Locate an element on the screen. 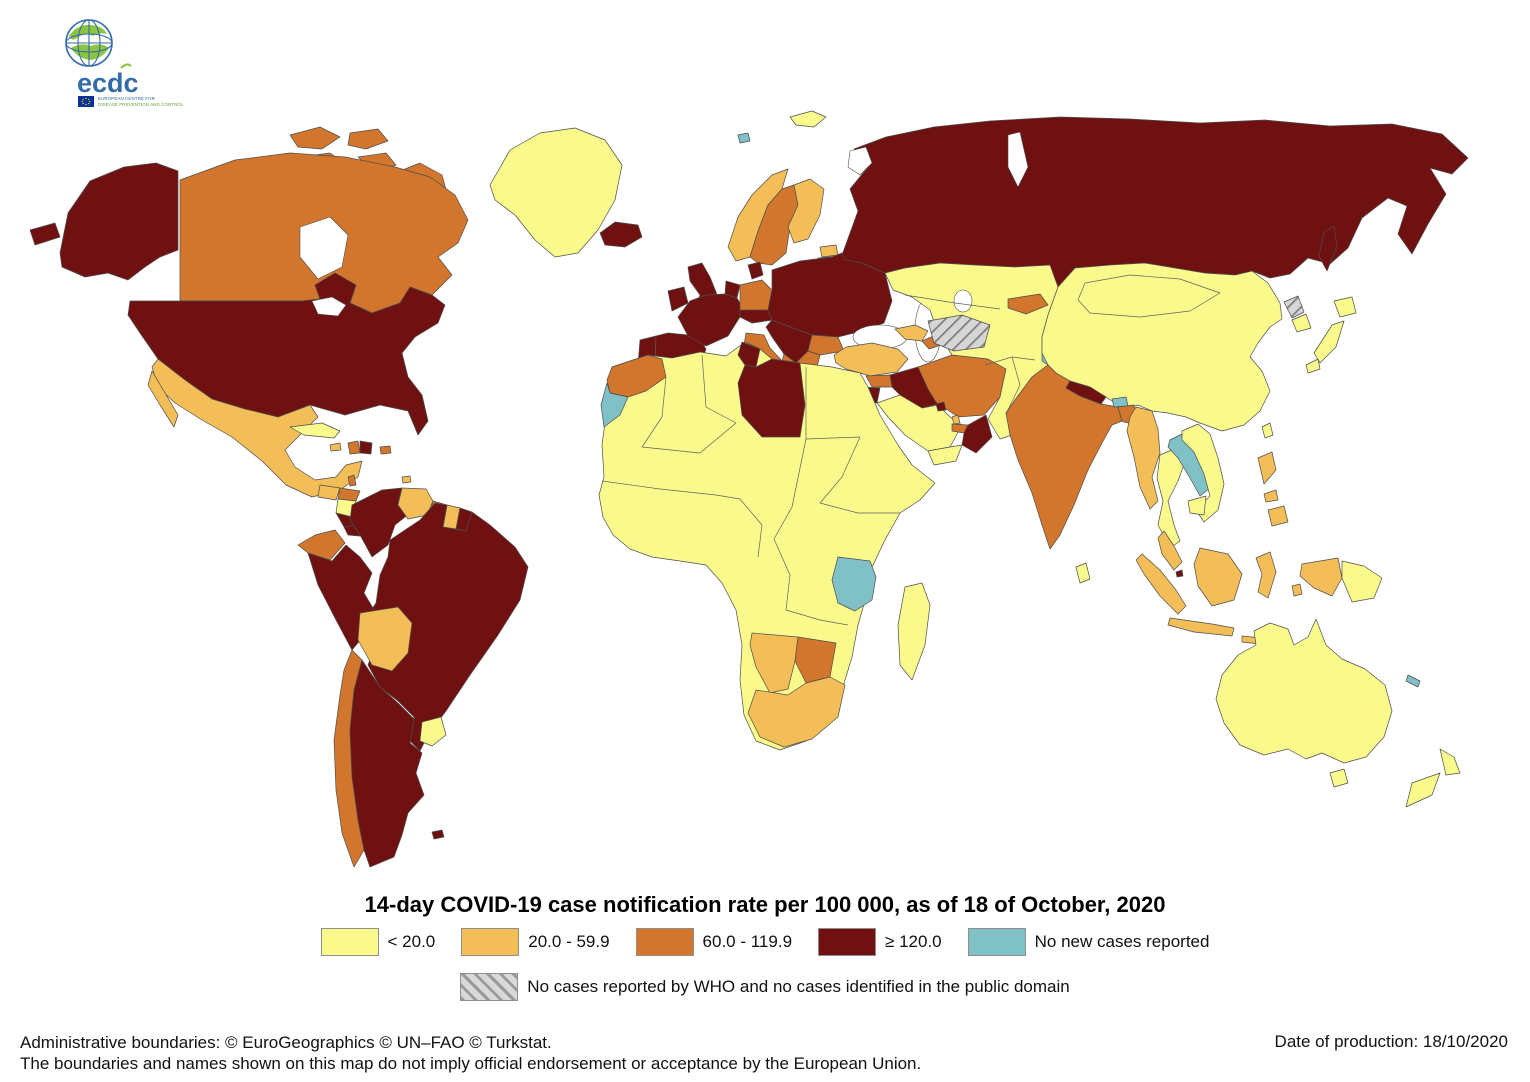 This screenshot has height=1082, width=1530. gulf-of-ob is located at coordinates (1018, 159).